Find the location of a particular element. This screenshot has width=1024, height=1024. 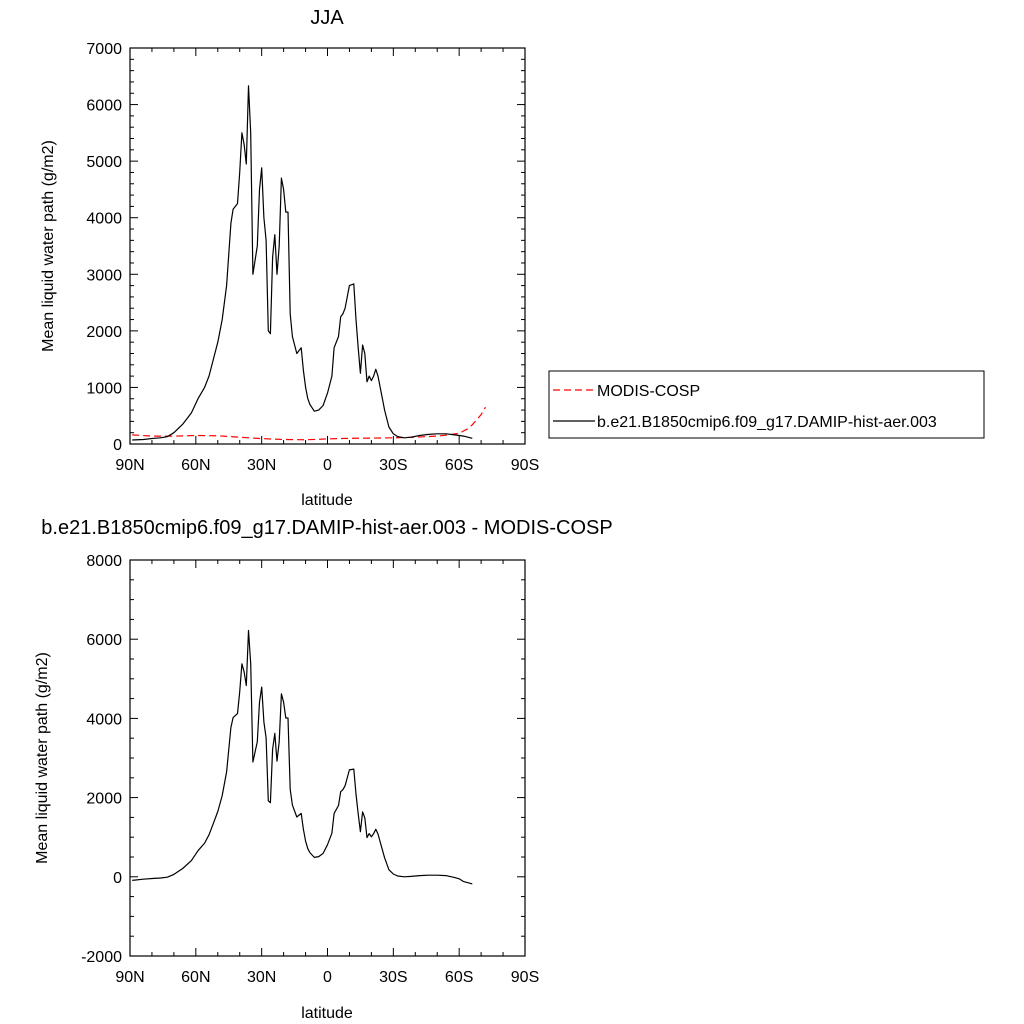

legend-box is located at coordinates (766, 404).